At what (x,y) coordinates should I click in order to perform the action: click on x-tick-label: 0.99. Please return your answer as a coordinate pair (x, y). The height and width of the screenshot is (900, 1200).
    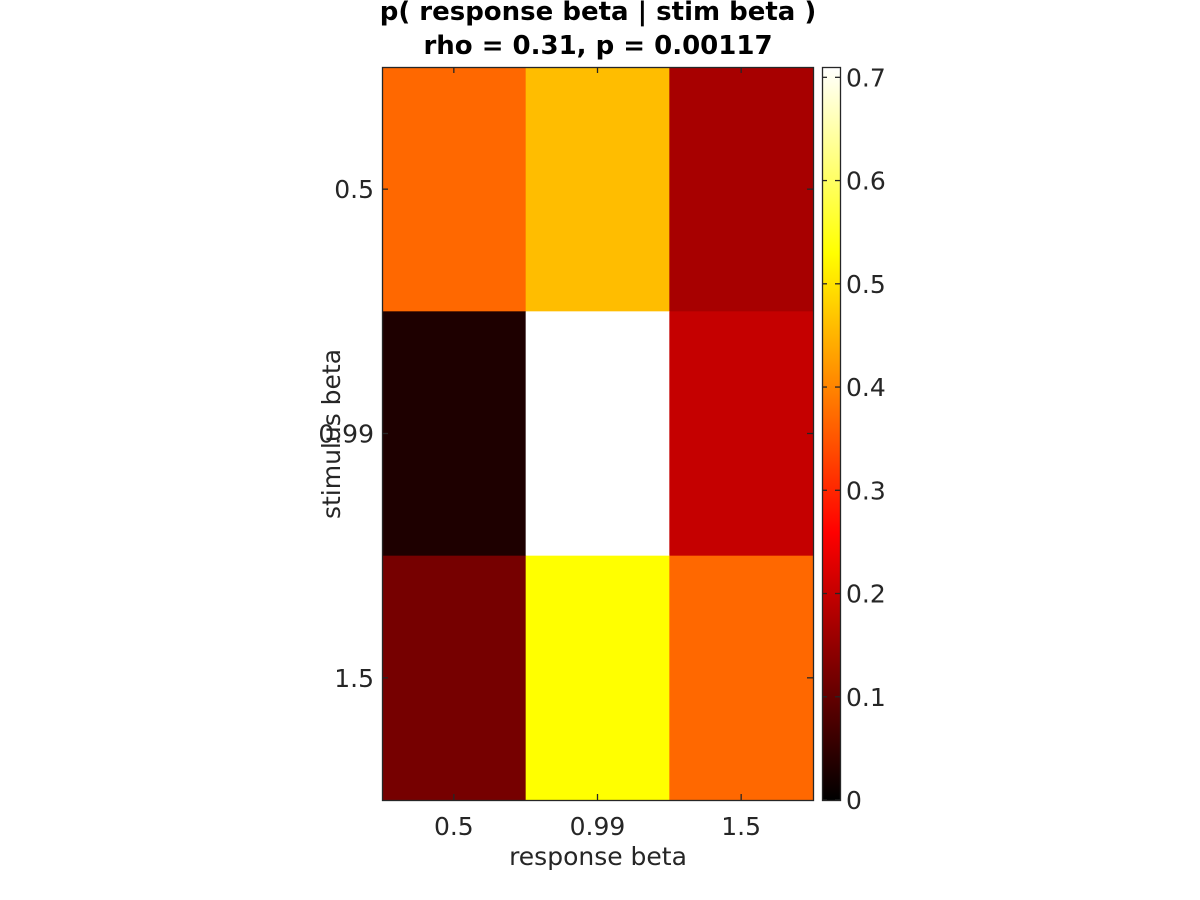
    Looking at the image, I should click on (598, 826).